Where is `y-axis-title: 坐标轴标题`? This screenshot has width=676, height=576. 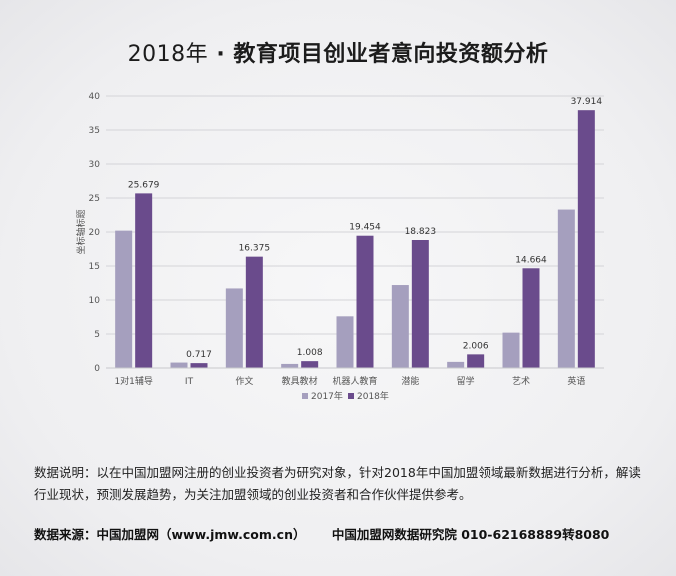
y-axis-title: 坐标轴标题 is located at coordinates (81, 231).